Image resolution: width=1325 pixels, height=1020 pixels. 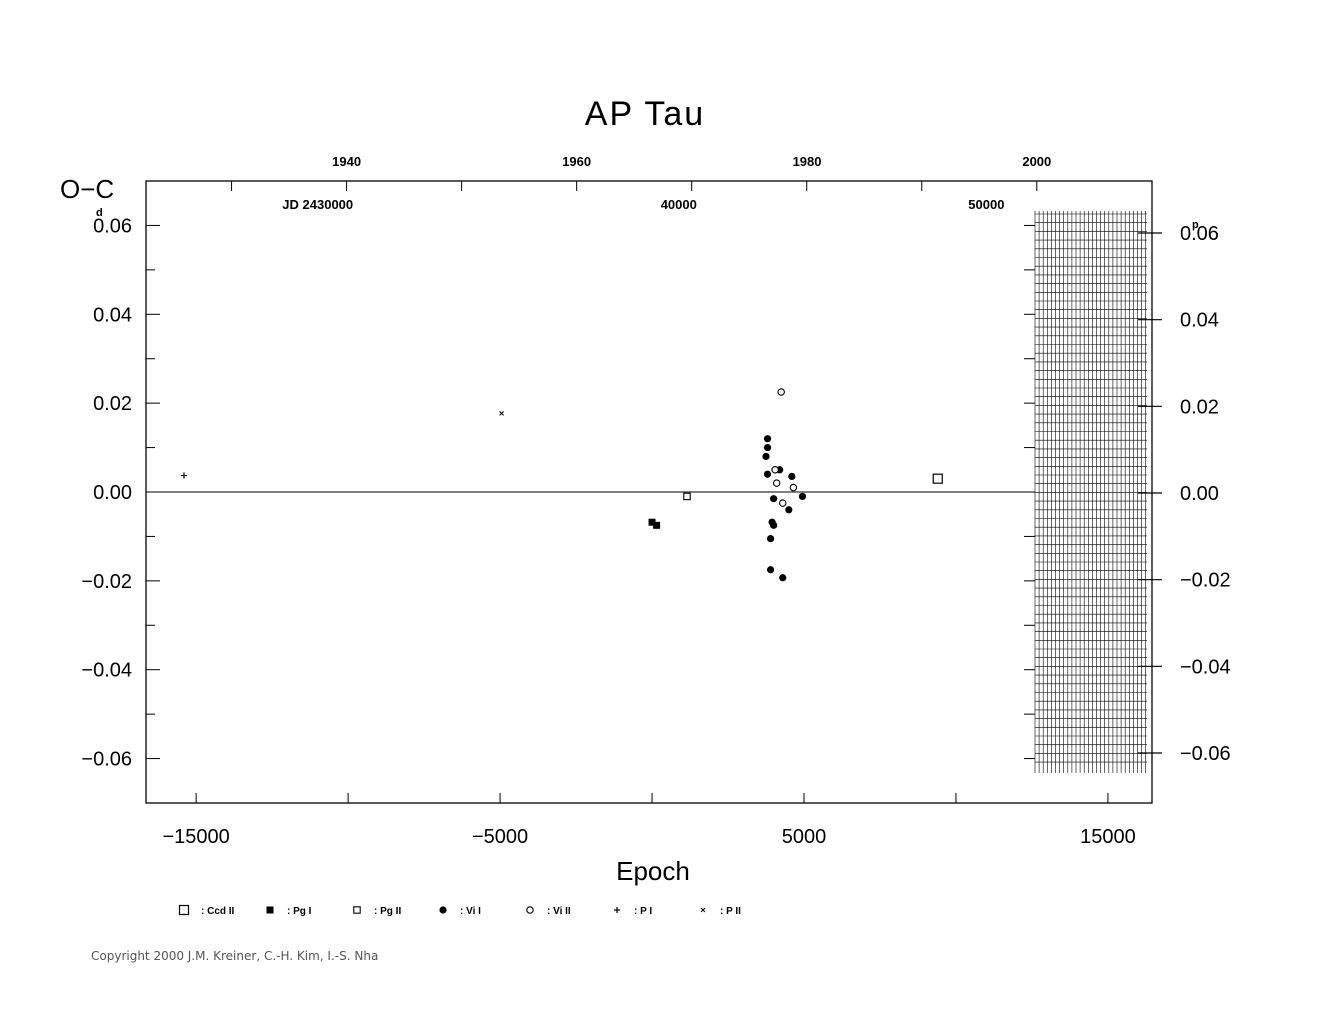 What do you see at coordinates (807, 161) in the screenshot?
I see `top-year-label: 1980` at bounding box center [807, 161].